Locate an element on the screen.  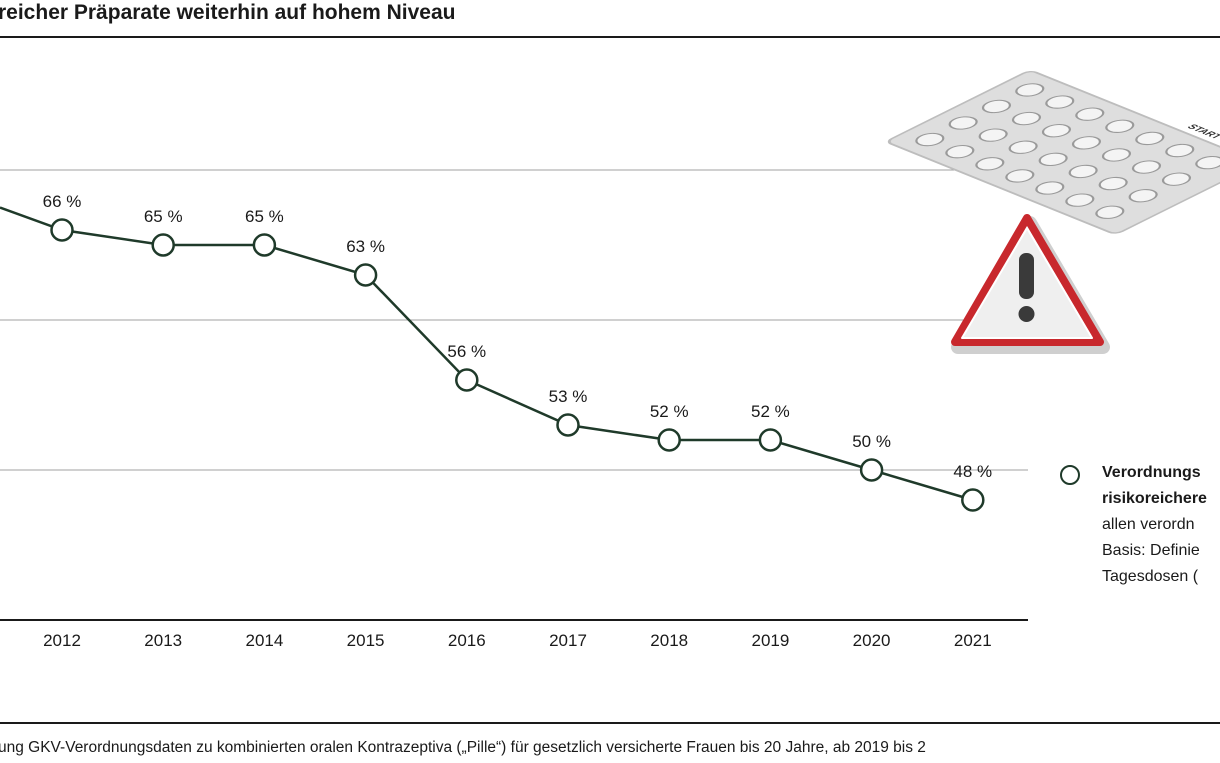
top-rule is located at coordinates (610, 37).